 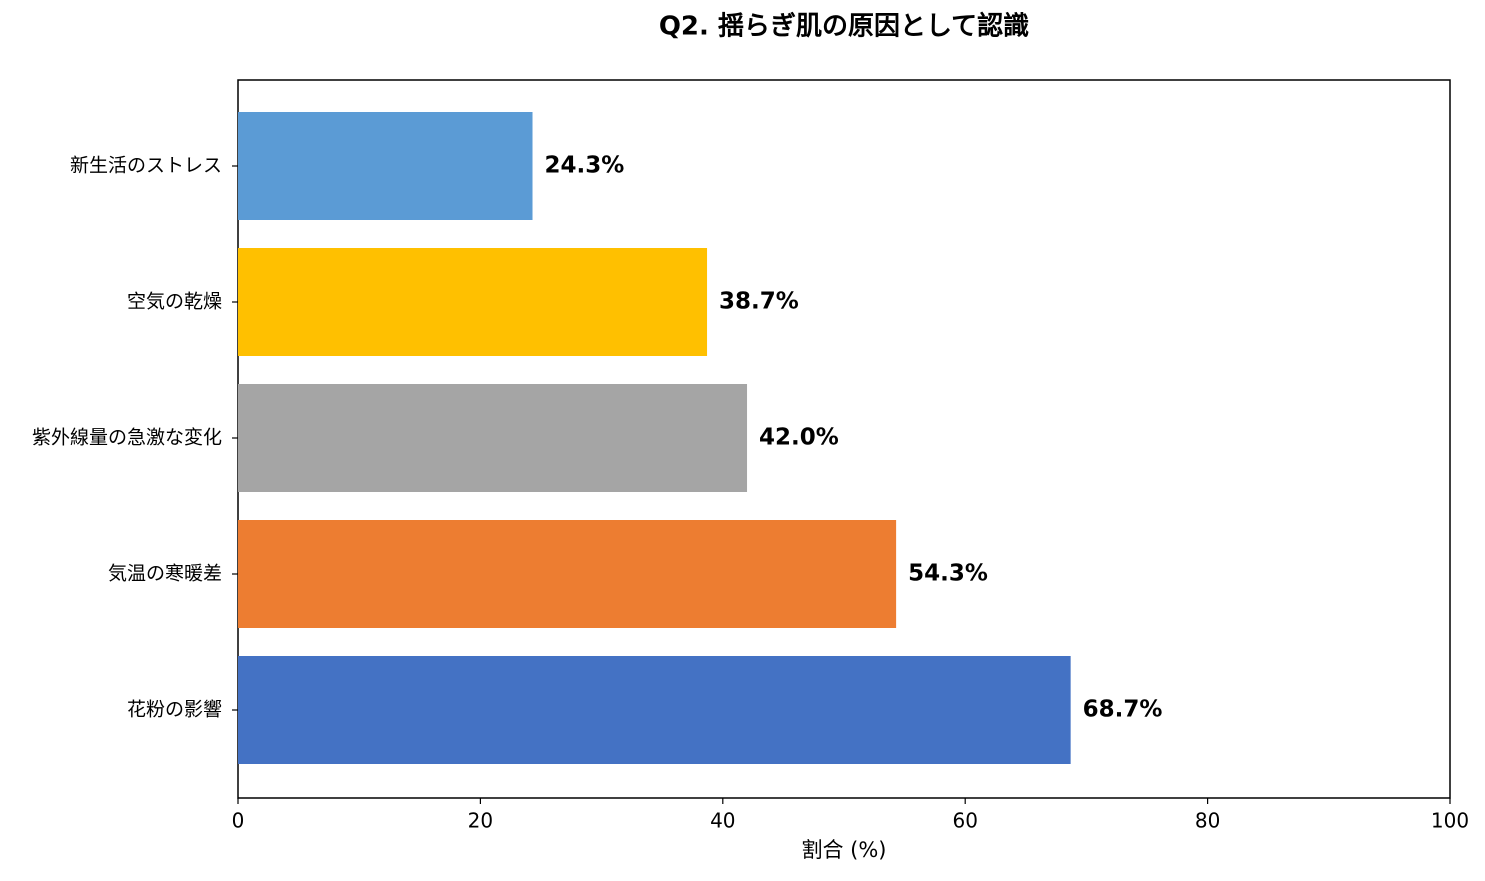 What do you see at coordinates (799, 438) in the screenshot?
I see `value-label: 42.0%` at bounding box center [799, 438].